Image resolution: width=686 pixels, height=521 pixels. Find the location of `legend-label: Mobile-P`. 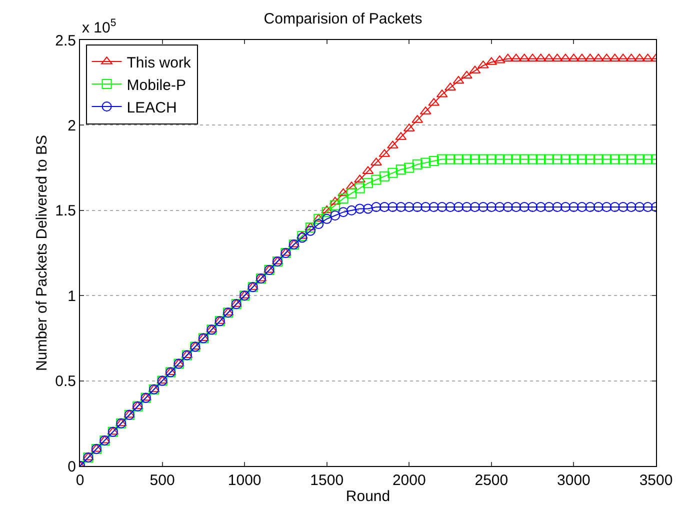

legend-label: Mobile-P is located at coordinates (156, 85).